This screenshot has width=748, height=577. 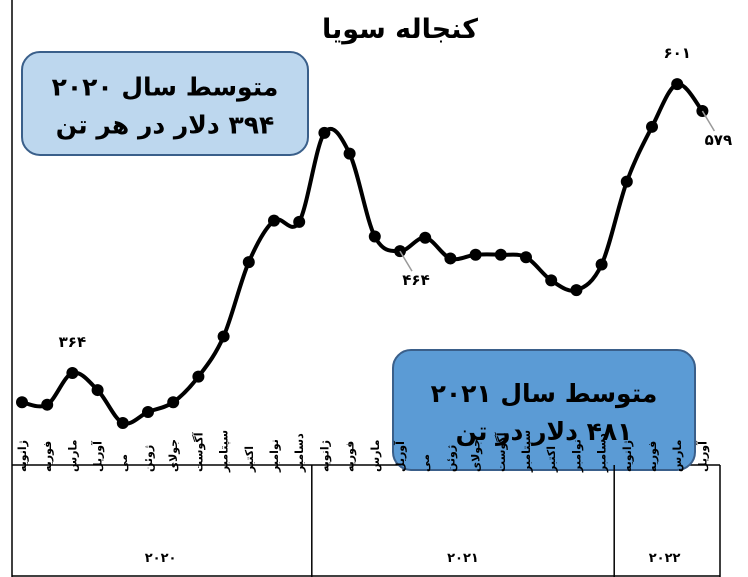 What do you see at coordinates (72, 342) in the screenshot?
I see `data-label: ۳۶۴` at bounding box center [72, 342].